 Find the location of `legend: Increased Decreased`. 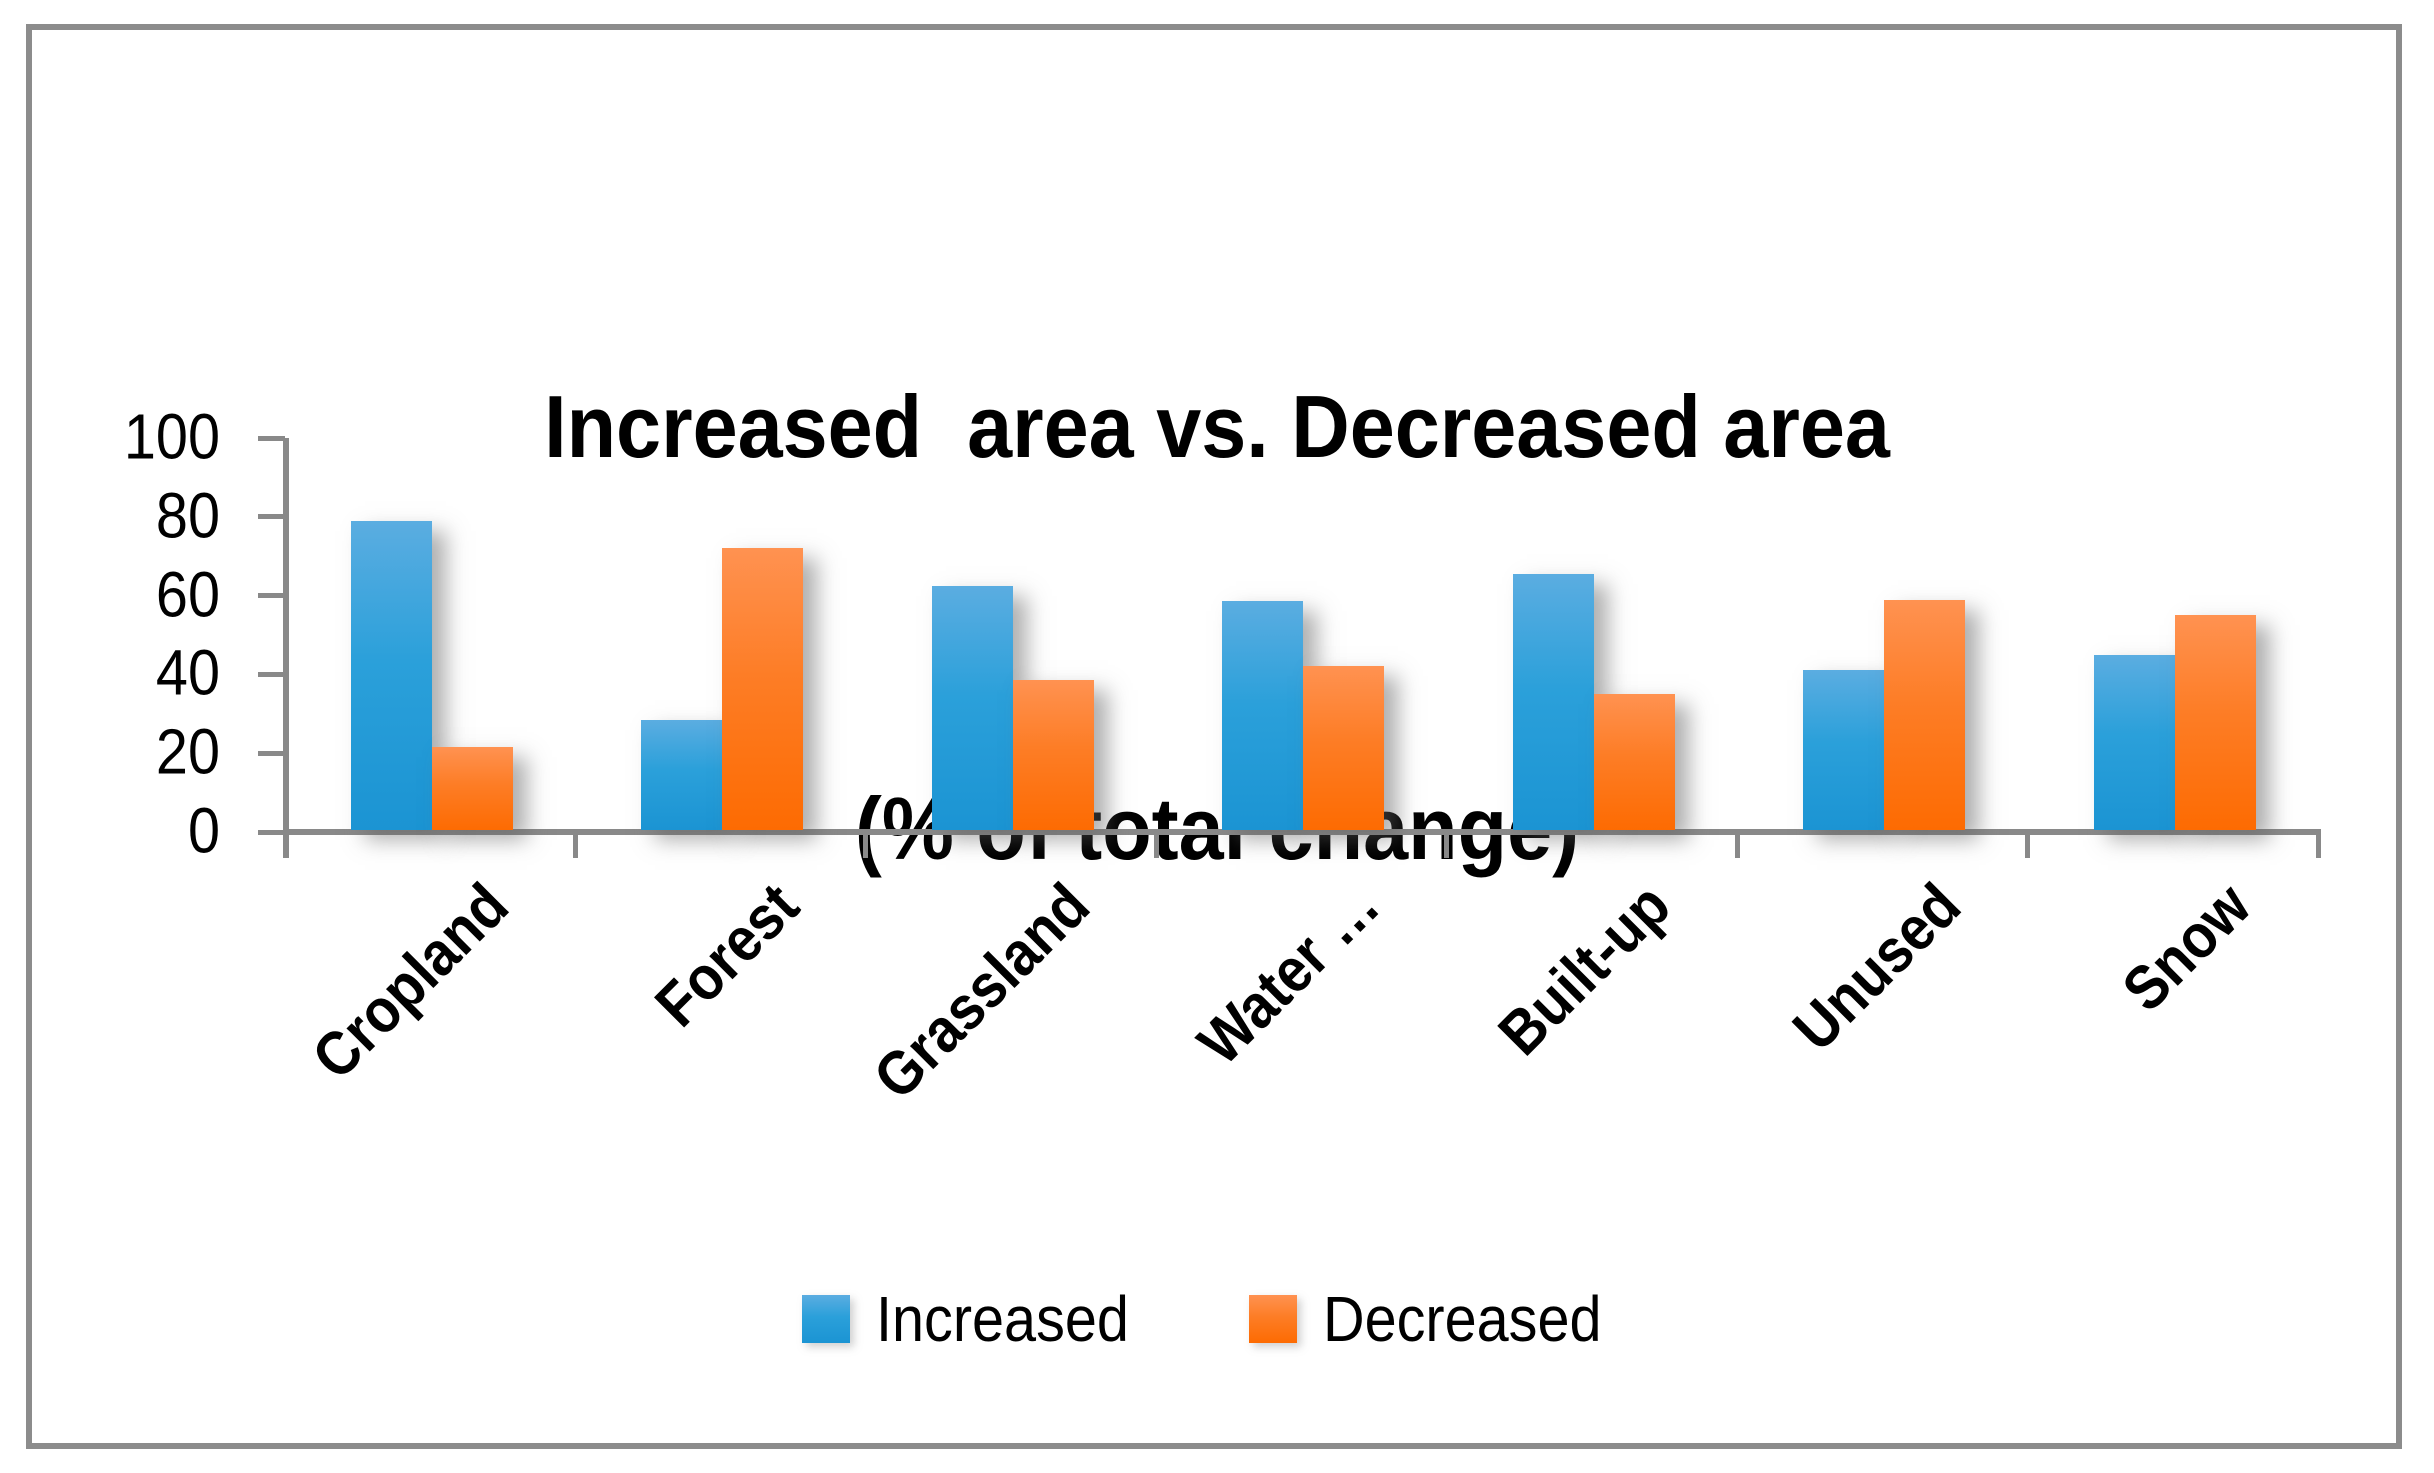

legend: Increased Decreased is located at coordinates (1217, 1319).